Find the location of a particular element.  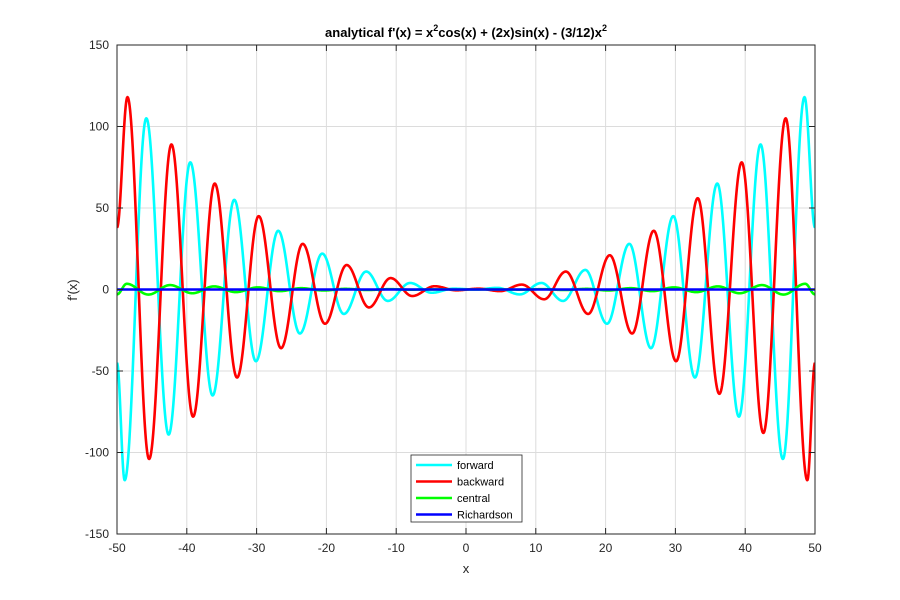

x-tick-label: 0 is located at coordinates (466, 548).